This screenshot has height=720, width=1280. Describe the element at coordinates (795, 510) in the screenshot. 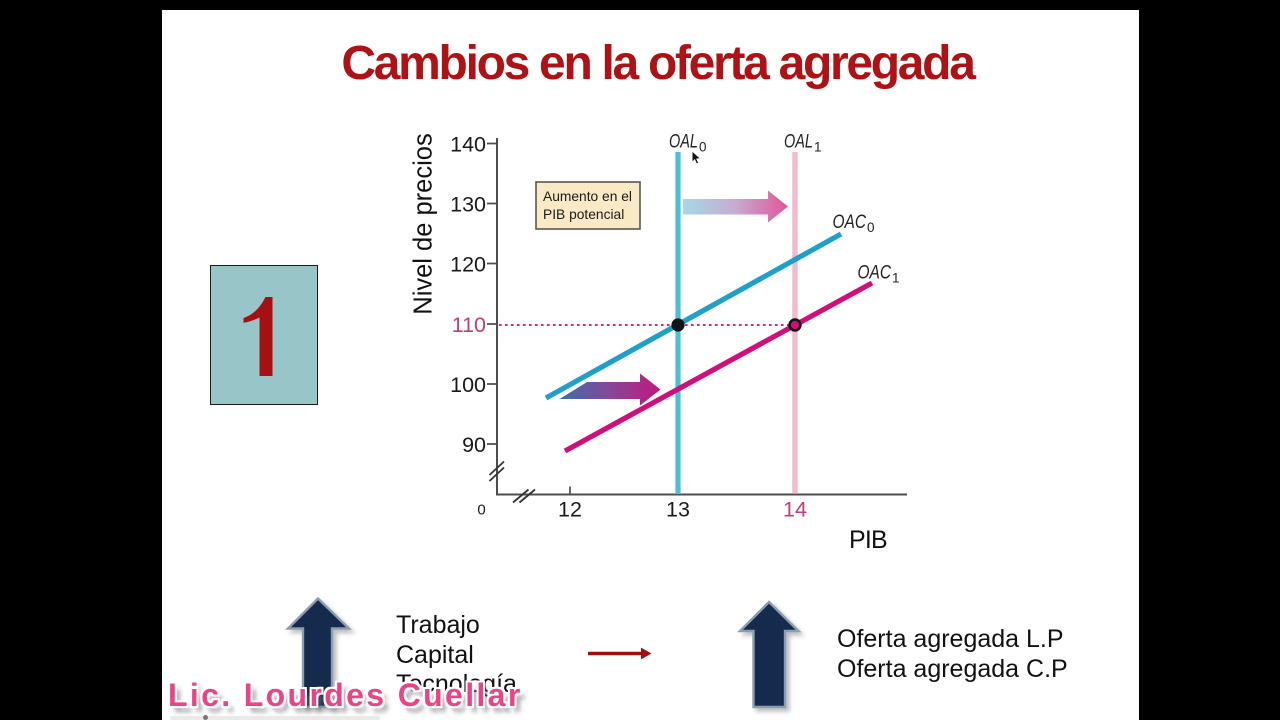

I see `svg-text: 14` at that location.